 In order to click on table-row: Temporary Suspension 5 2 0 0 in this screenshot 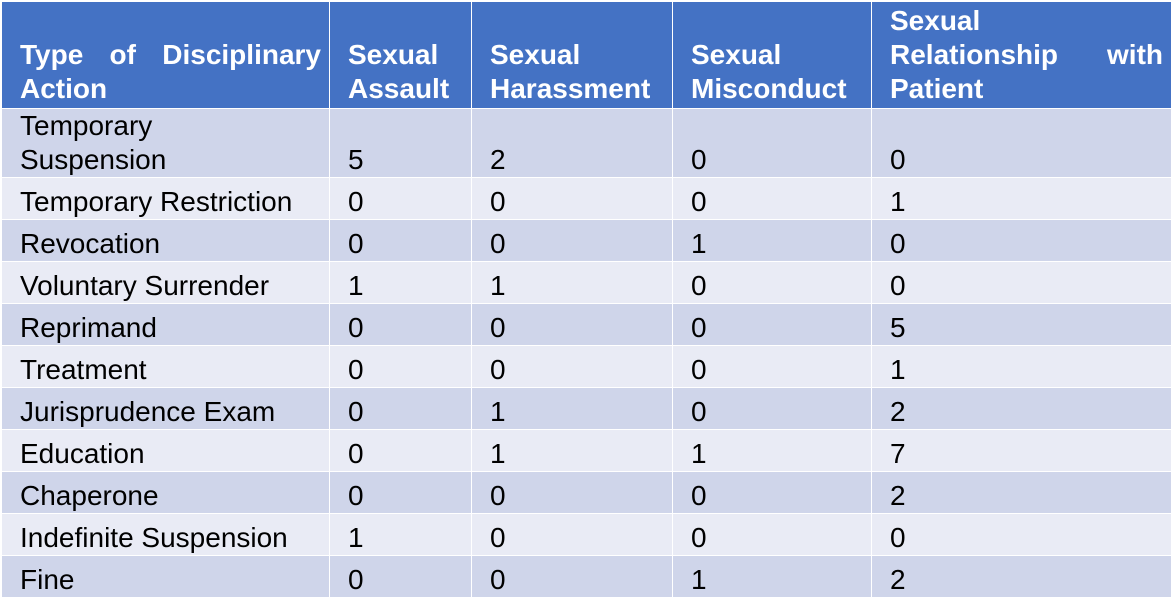, I will do `click(586, 143)`.